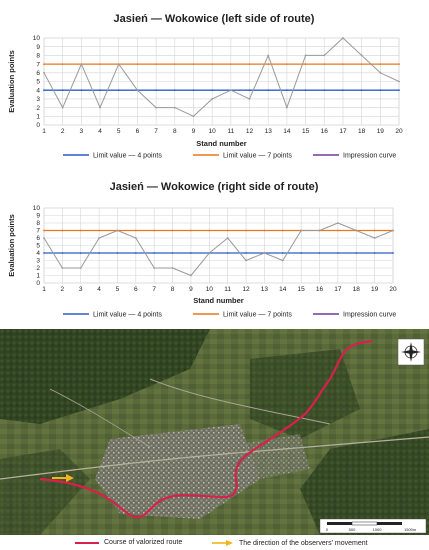 The width and height of the screenshot is (429, 550). Describe the element at coordinates (11, 245) in the screenshot. I see `y-axis-title: Evaluation points` at that location.